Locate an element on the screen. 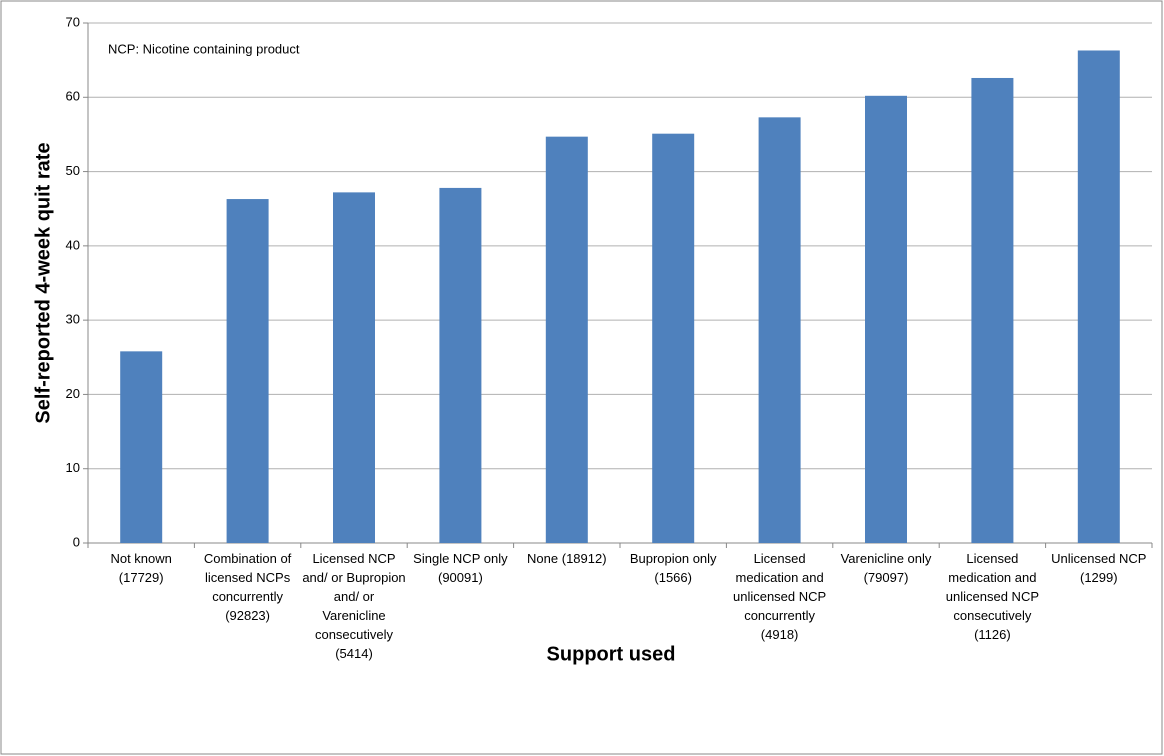 This screenshot has width=1164, height=756. x-tick-label: Varenicline only (79097) is located at coordinates (886, 568).